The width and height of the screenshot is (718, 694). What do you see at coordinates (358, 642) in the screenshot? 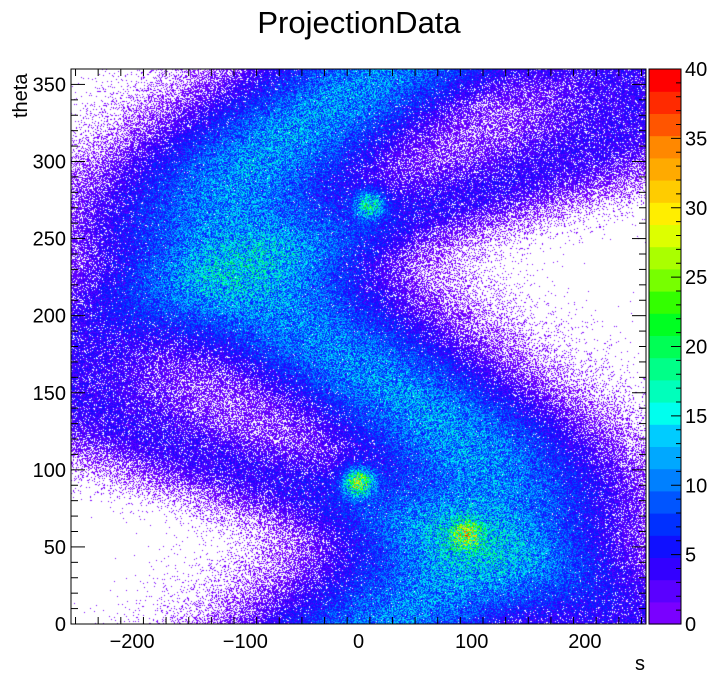
I see `x-tick-label: 0` at bounding box center [358, 642].